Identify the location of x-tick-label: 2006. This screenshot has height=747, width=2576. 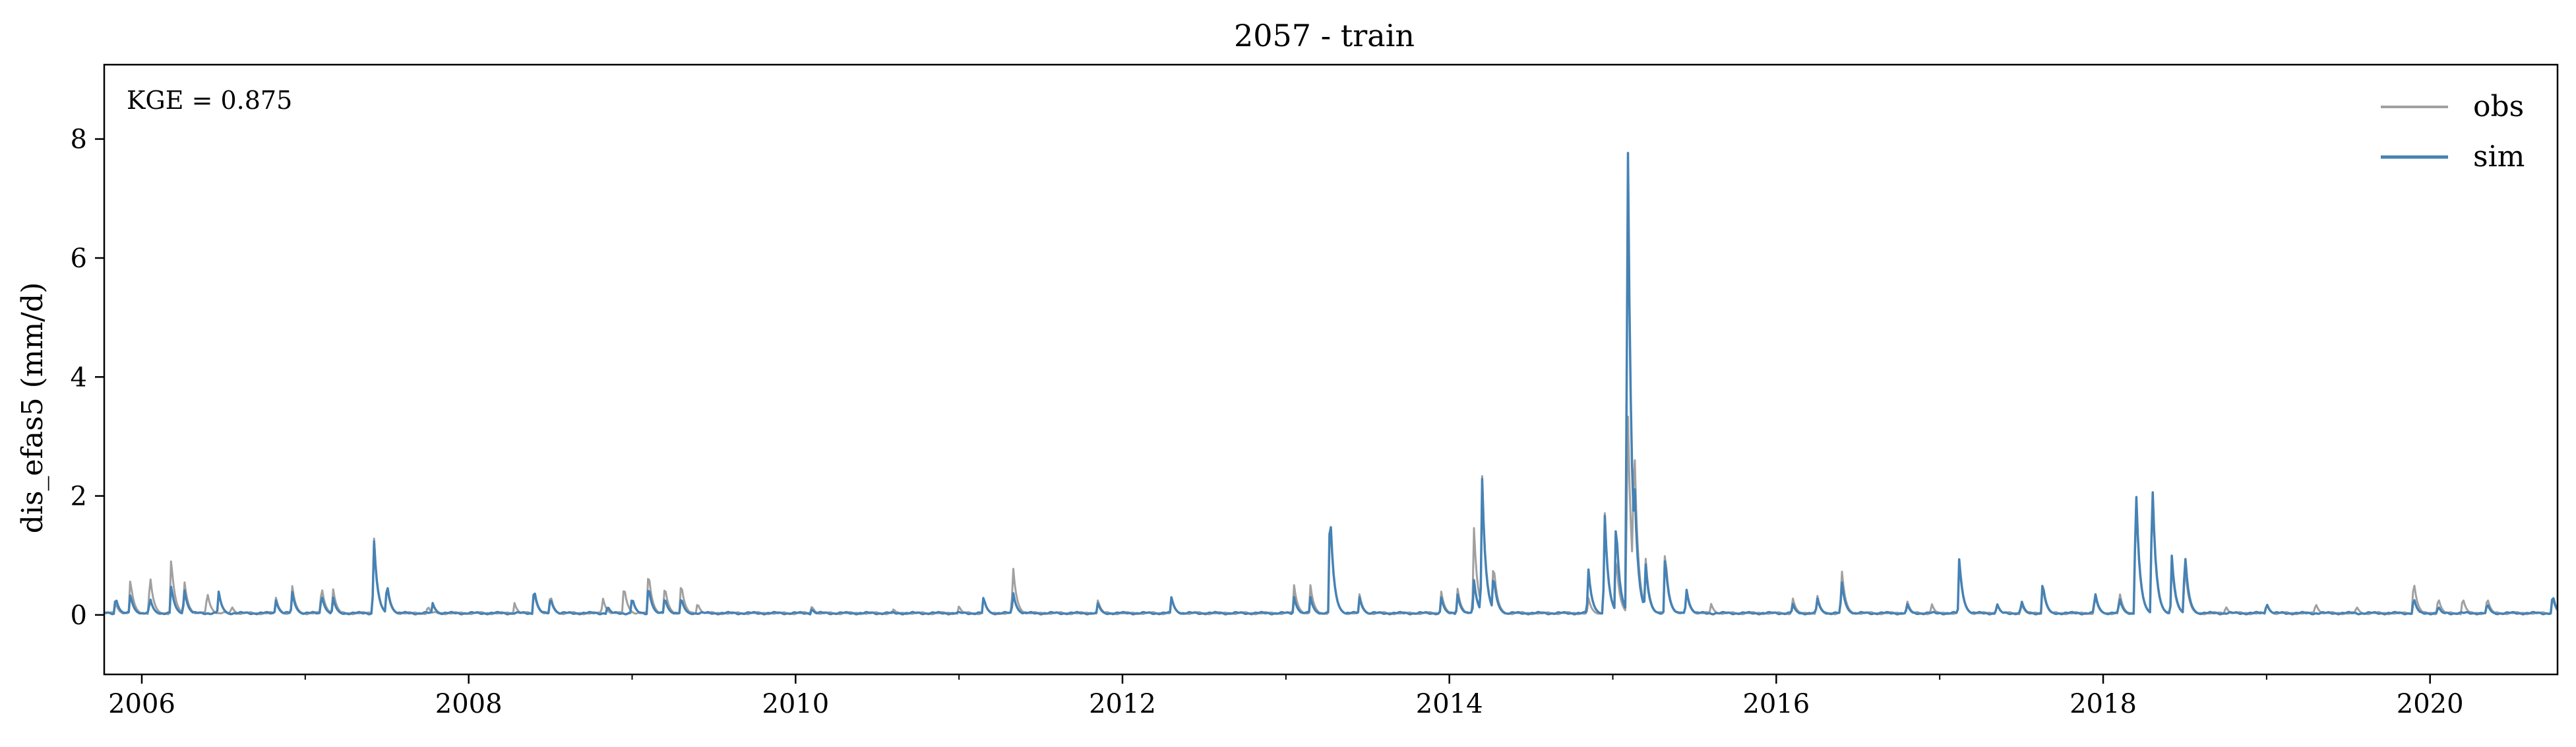
(141, 704).